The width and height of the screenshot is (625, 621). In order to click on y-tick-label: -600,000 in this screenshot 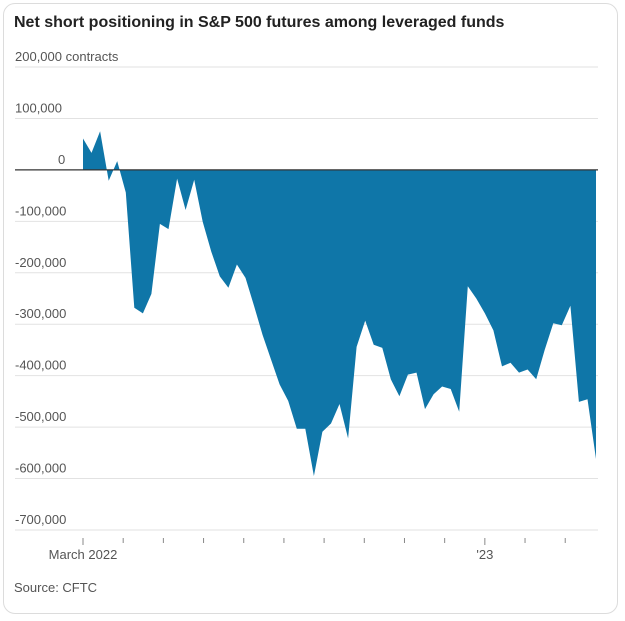, I will do `click(40, 468)`.